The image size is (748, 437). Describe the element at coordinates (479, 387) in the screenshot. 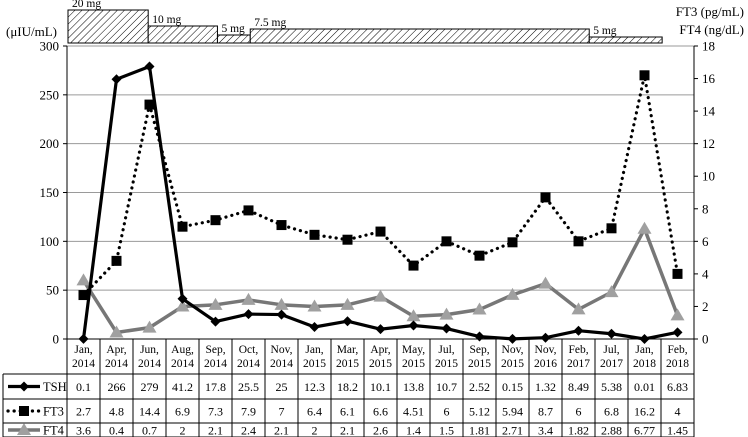

I see `data-label-tsh-12: 2.52` at that location.